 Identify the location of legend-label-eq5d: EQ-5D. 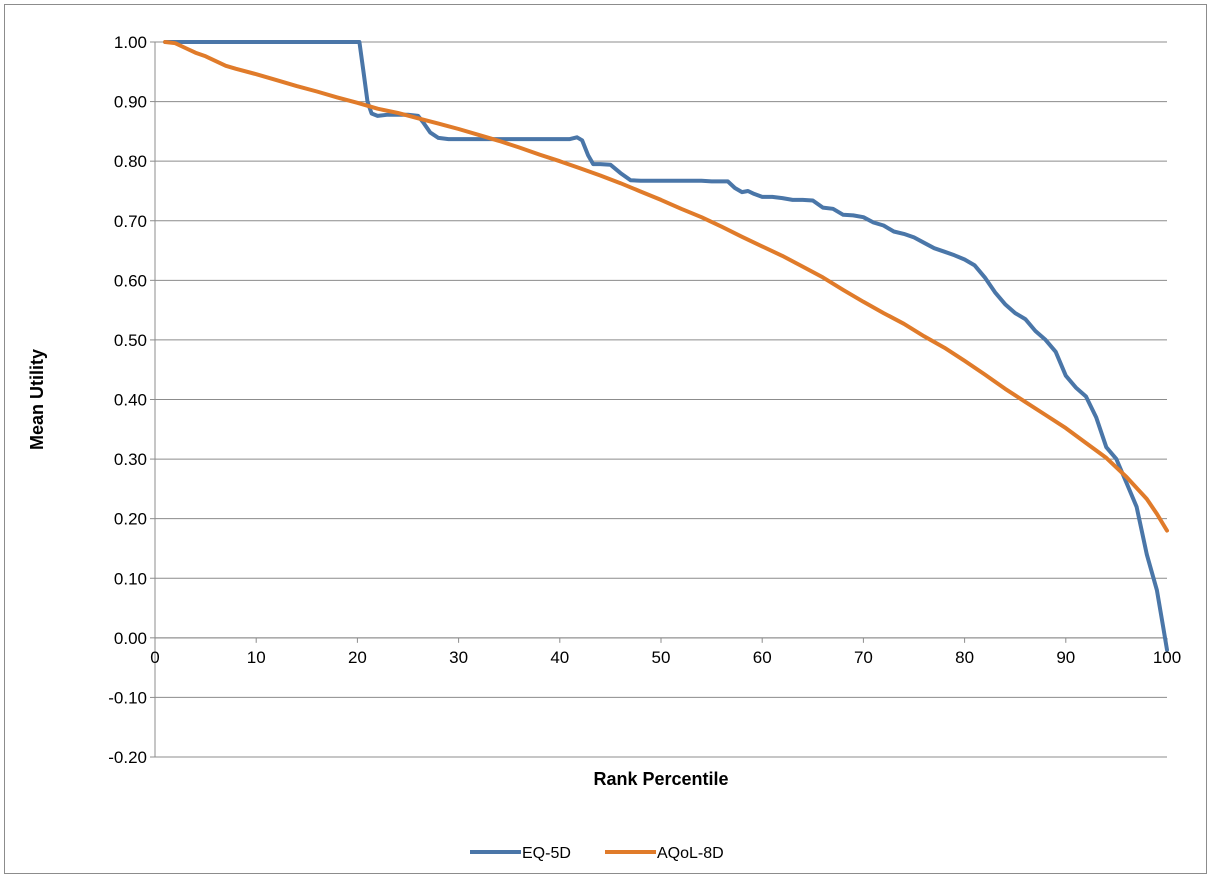
(546, 853).